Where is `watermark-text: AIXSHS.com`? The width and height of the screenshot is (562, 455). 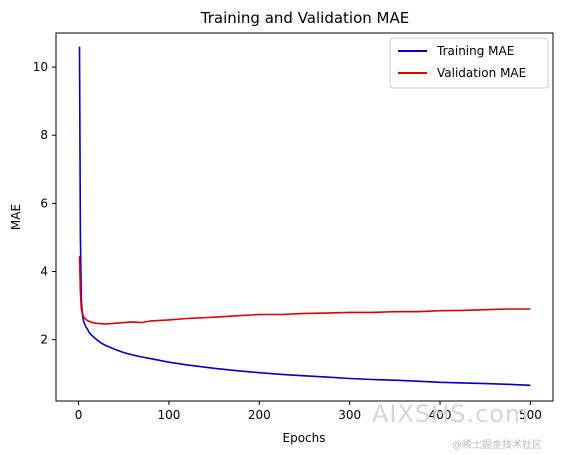
watermark-text: AIXSHS.com is located at coordinates (451, 414).